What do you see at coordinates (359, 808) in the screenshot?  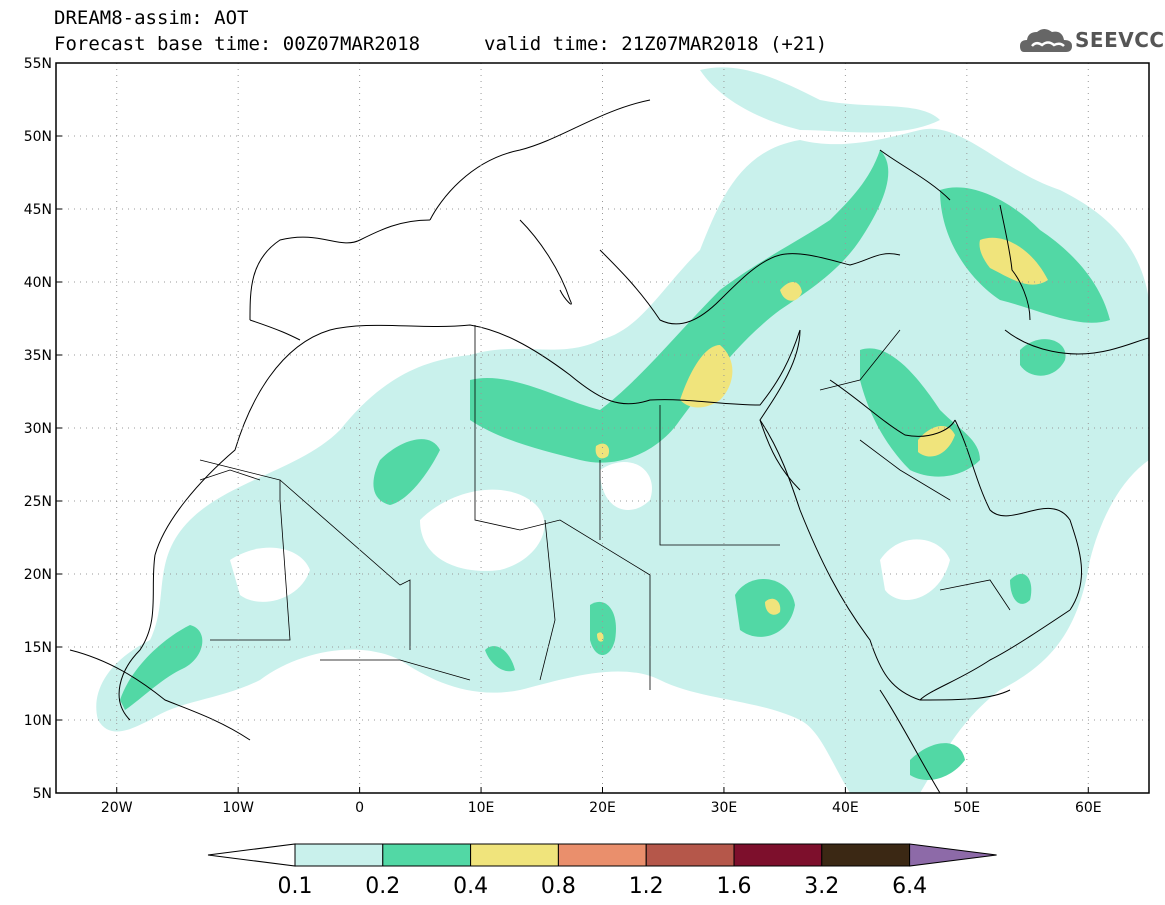 I see `lon-label: 0` at bounding box center [359, 808].